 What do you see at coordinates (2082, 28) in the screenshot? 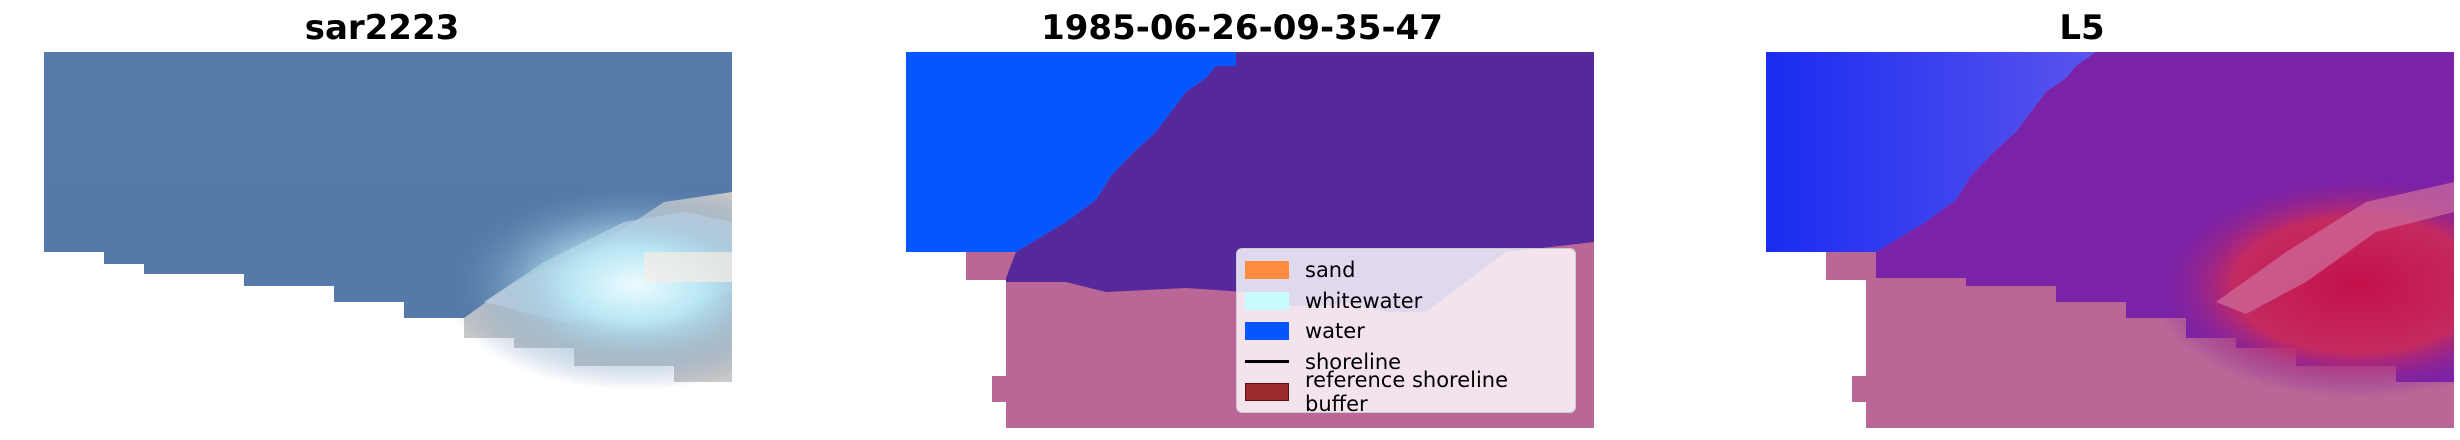
I see `panel-title-overlay: L5` at bounding box center [2082, 28].